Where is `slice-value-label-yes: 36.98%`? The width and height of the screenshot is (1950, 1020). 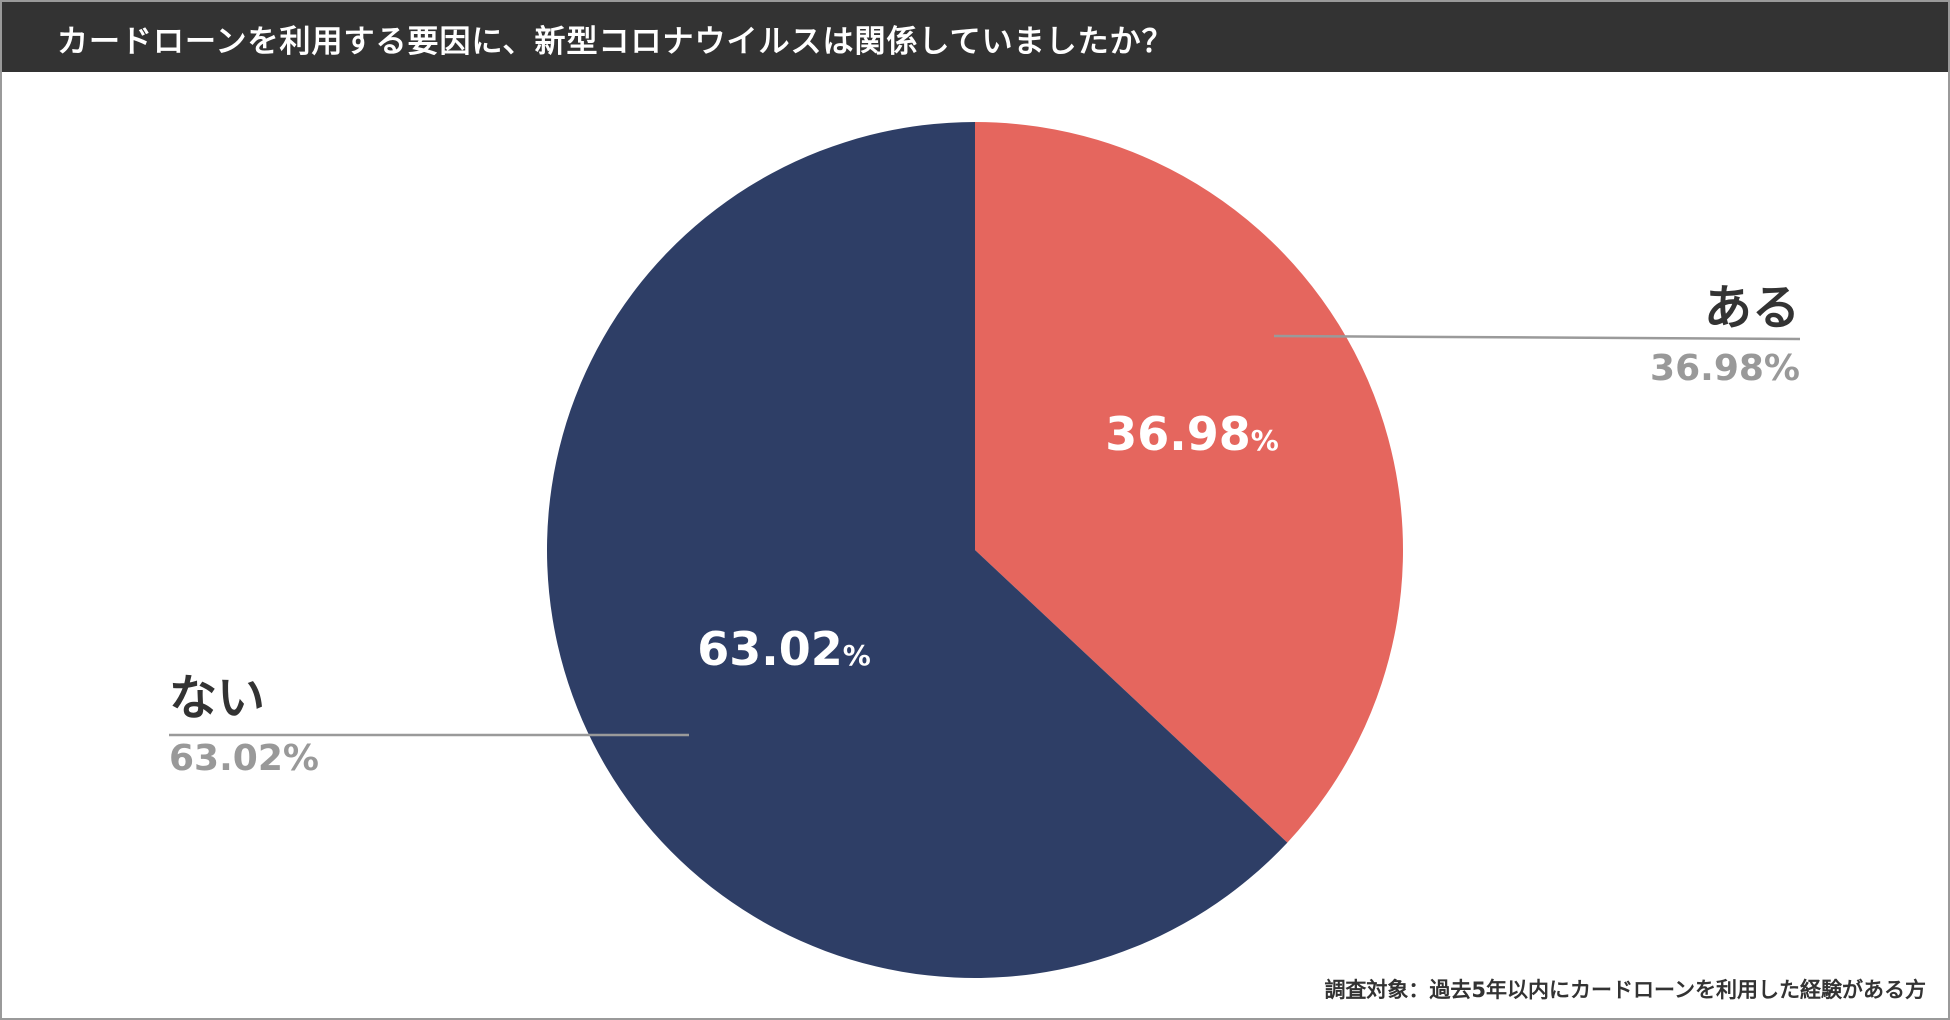
slice-value-label-yes: 36.98% is located at coordinates (1192, 434).